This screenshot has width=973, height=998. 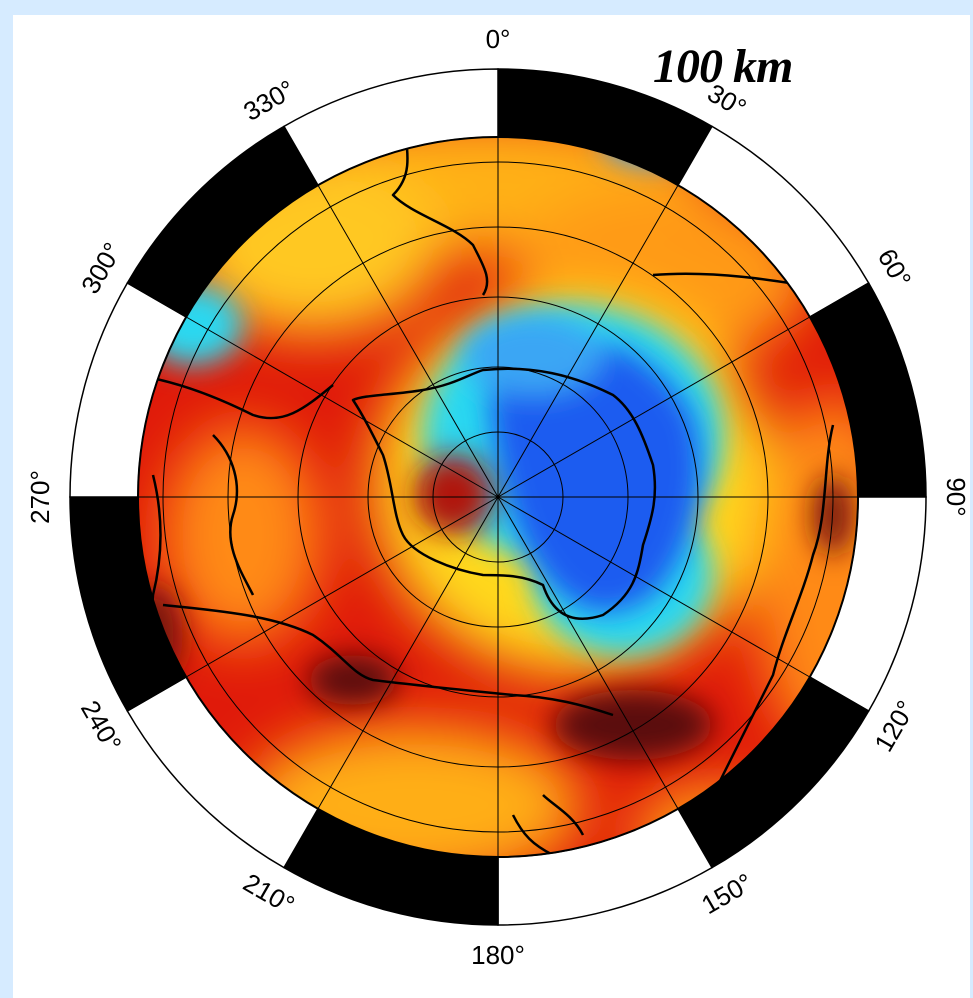 I want to click on longitude-label: 180°, so click(x=498, y=955).